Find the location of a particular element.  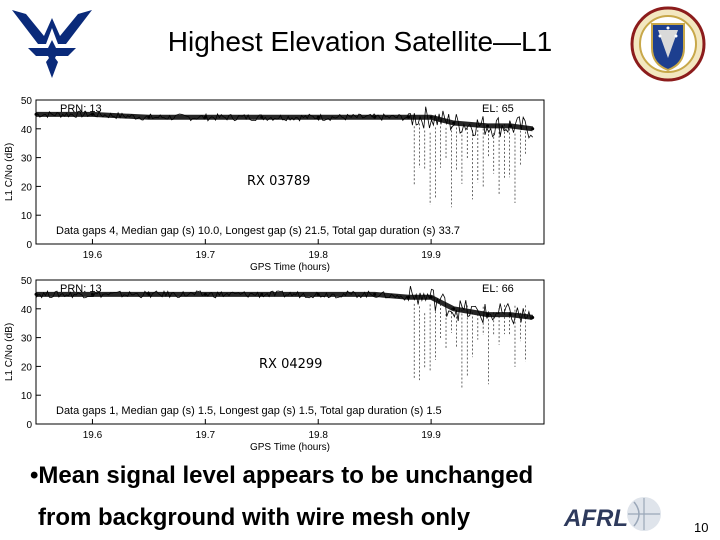

afrl-logo-text: AFRL is located at coordinates (595, 518).